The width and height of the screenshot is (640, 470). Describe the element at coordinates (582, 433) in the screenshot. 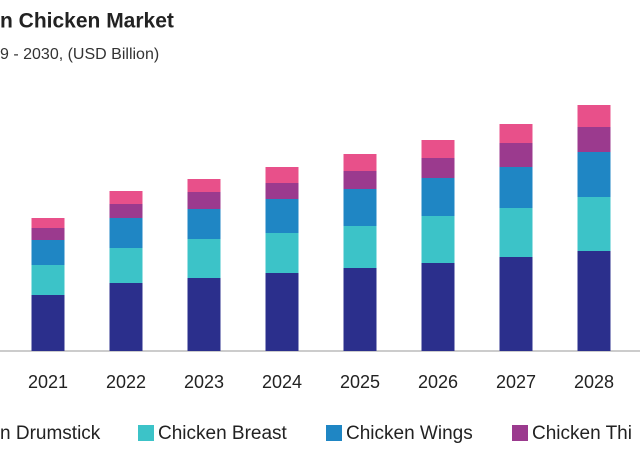

I see `legend-label: Chicken Thi` at that location.